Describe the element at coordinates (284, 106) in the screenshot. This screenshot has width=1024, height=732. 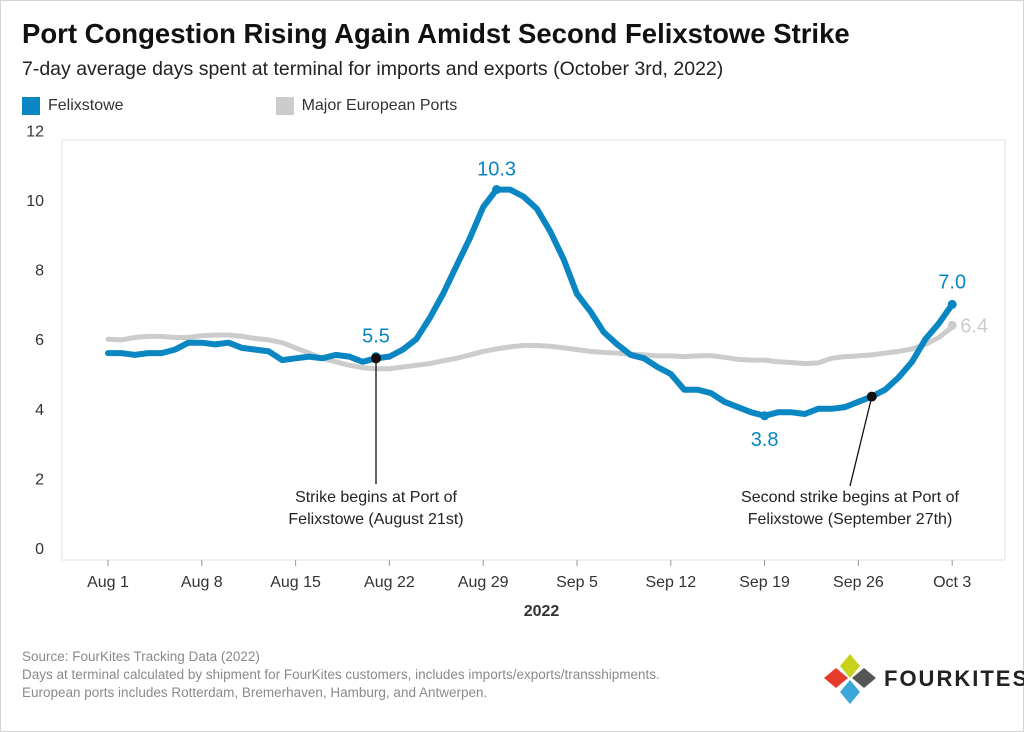
I see `legend-swatch-european-ports` at that location.